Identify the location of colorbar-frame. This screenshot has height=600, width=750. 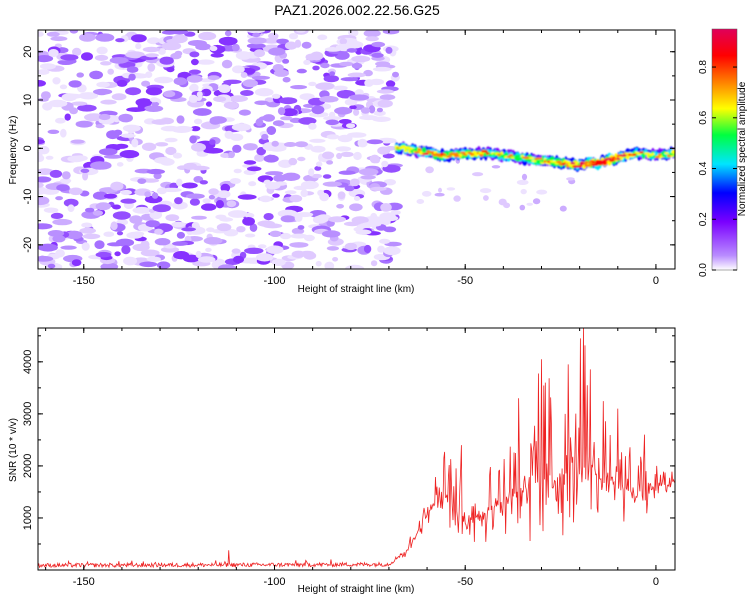
(724, 149).